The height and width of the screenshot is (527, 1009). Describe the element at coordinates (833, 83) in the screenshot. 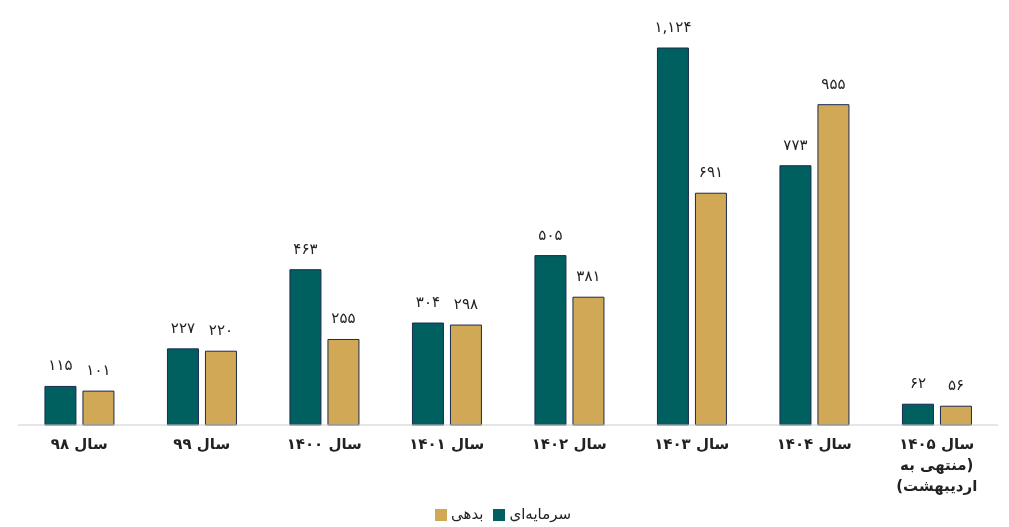

I see `data-label: ۹۵۵` at that location.